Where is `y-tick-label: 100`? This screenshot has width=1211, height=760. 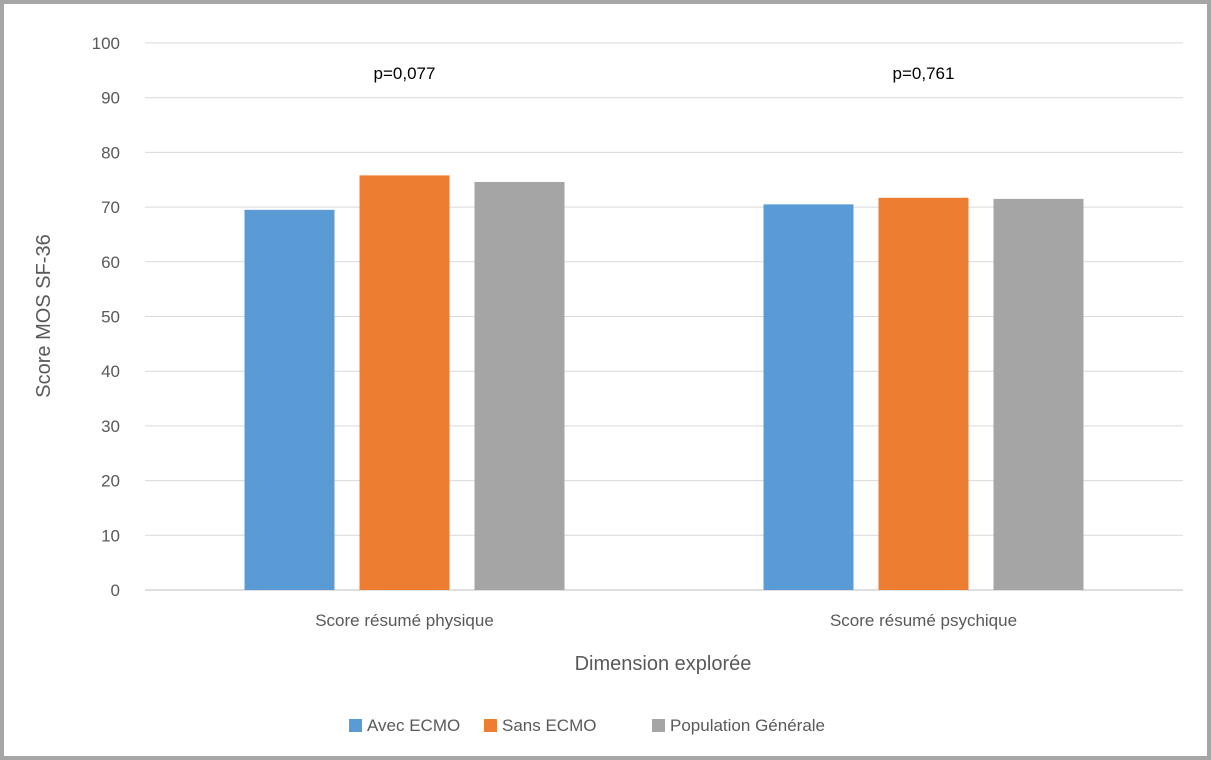 y-tick-label: 100 is located at coordinates (106, 43).